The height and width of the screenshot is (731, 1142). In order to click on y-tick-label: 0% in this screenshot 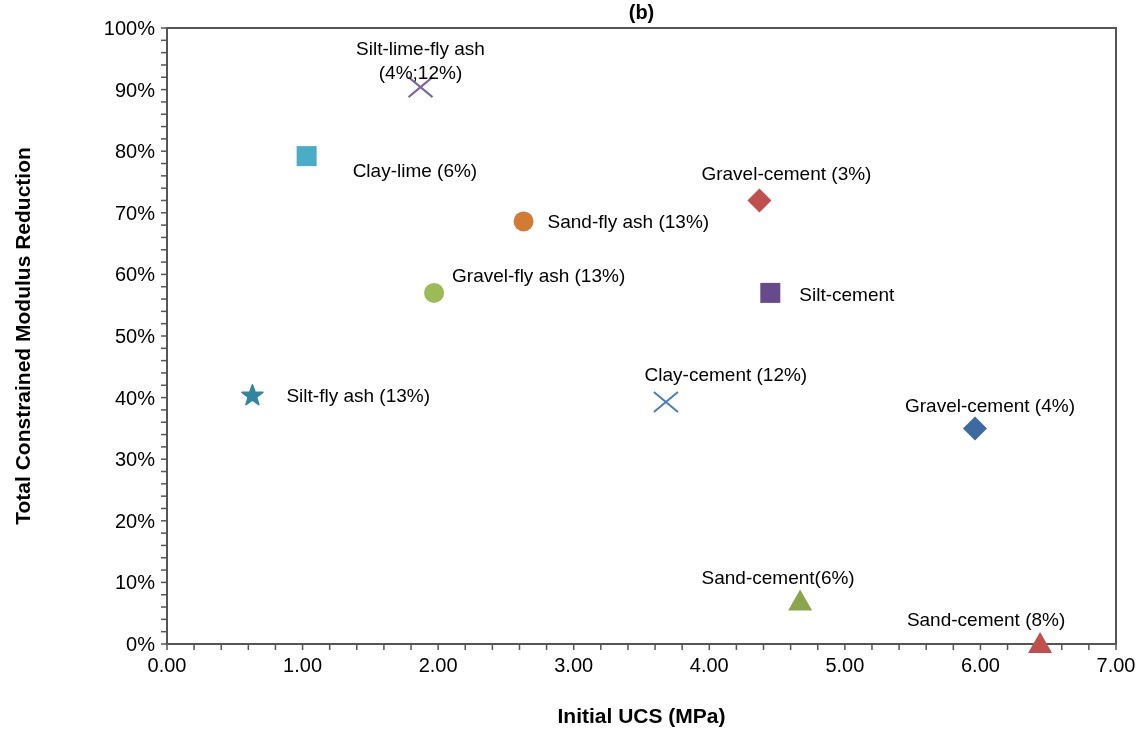, I will do `click(141, 644)`.